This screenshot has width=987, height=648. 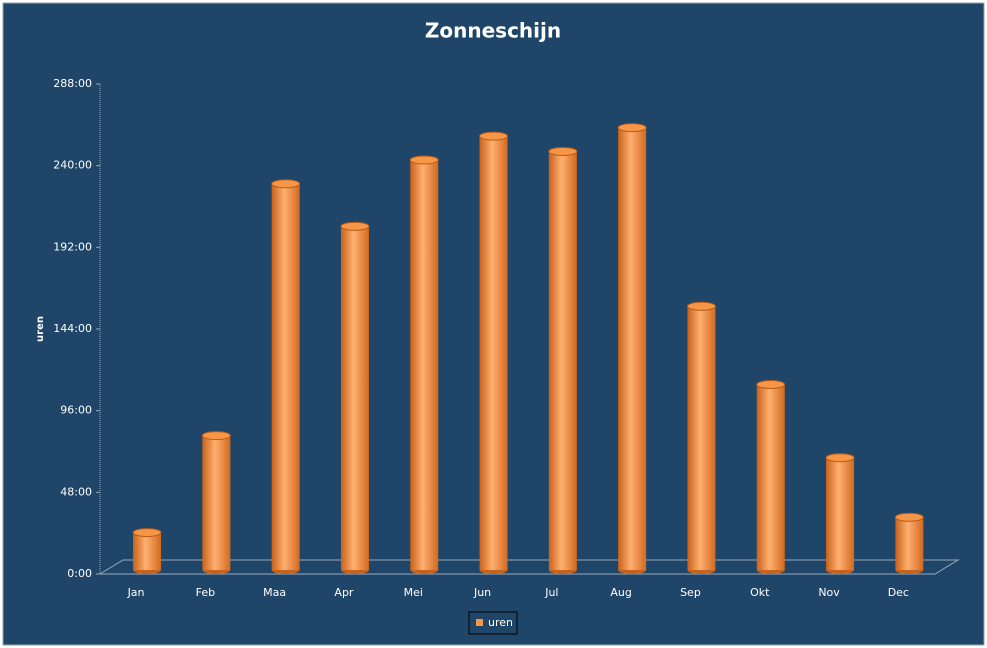 I want to click on legend: uren, so click(x=493, y=623).